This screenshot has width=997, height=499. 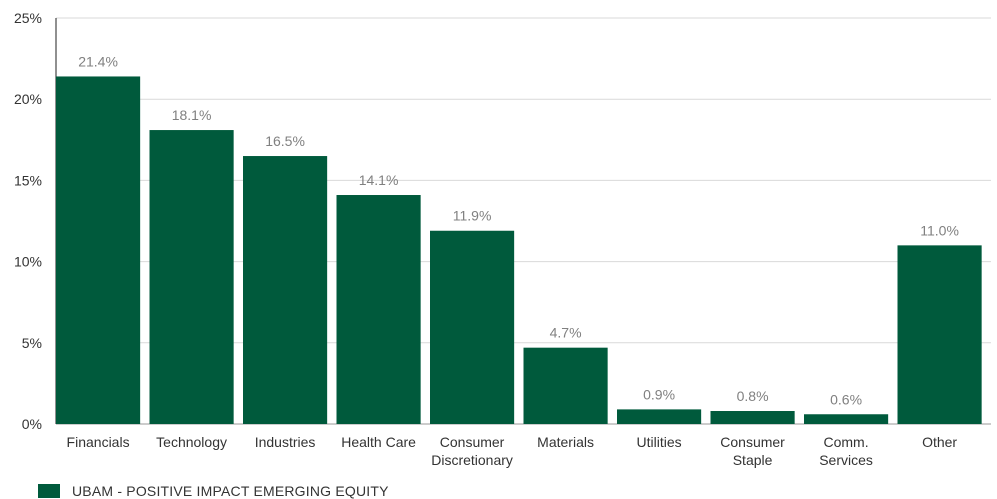 What do you see at coordinates (939, 230) in the screenshot?
I see `data-label: 11.0%` at bounding box center [939, 230].